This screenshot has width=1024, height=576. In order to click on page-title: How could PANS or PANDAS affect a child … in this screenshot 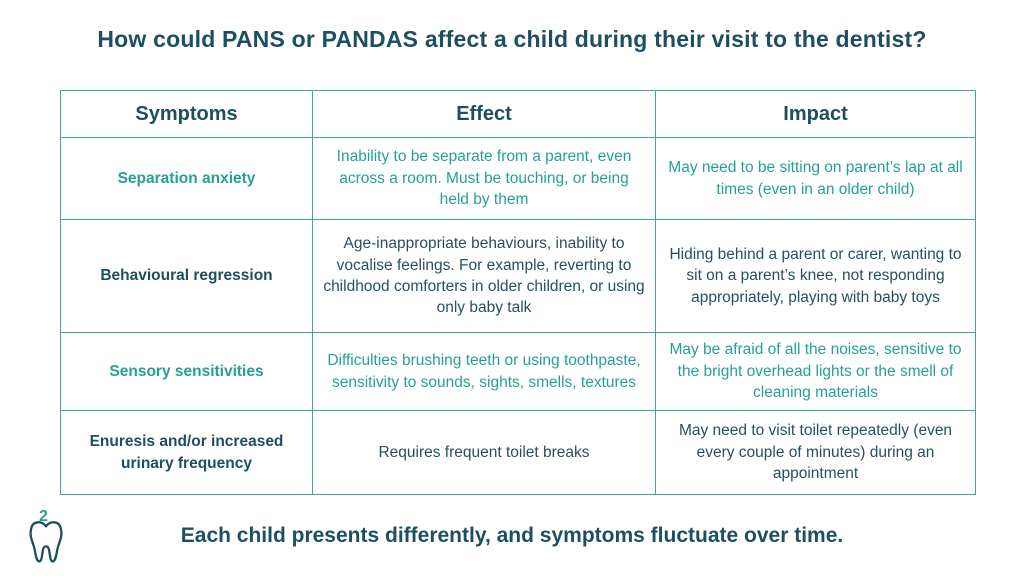, I will do `click(512, 39)`.